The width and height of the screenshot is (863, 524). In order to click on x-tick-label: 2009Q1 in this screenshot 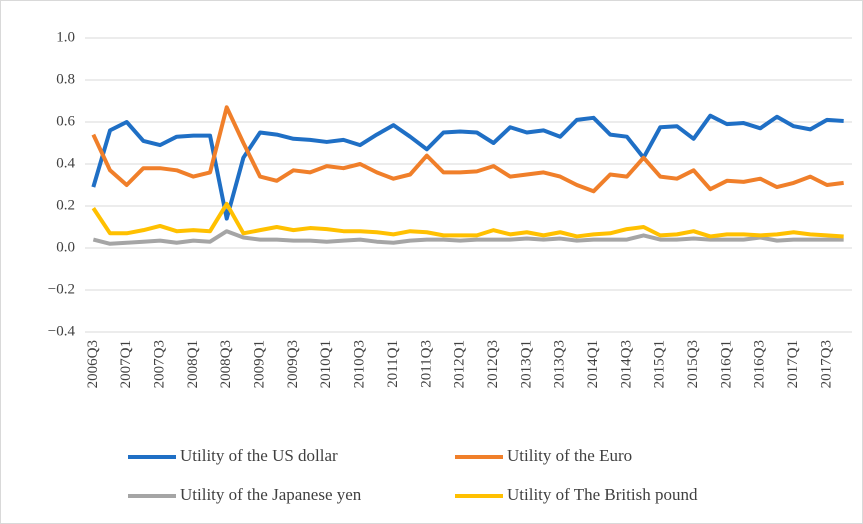, I will do `click(260, 364)`.